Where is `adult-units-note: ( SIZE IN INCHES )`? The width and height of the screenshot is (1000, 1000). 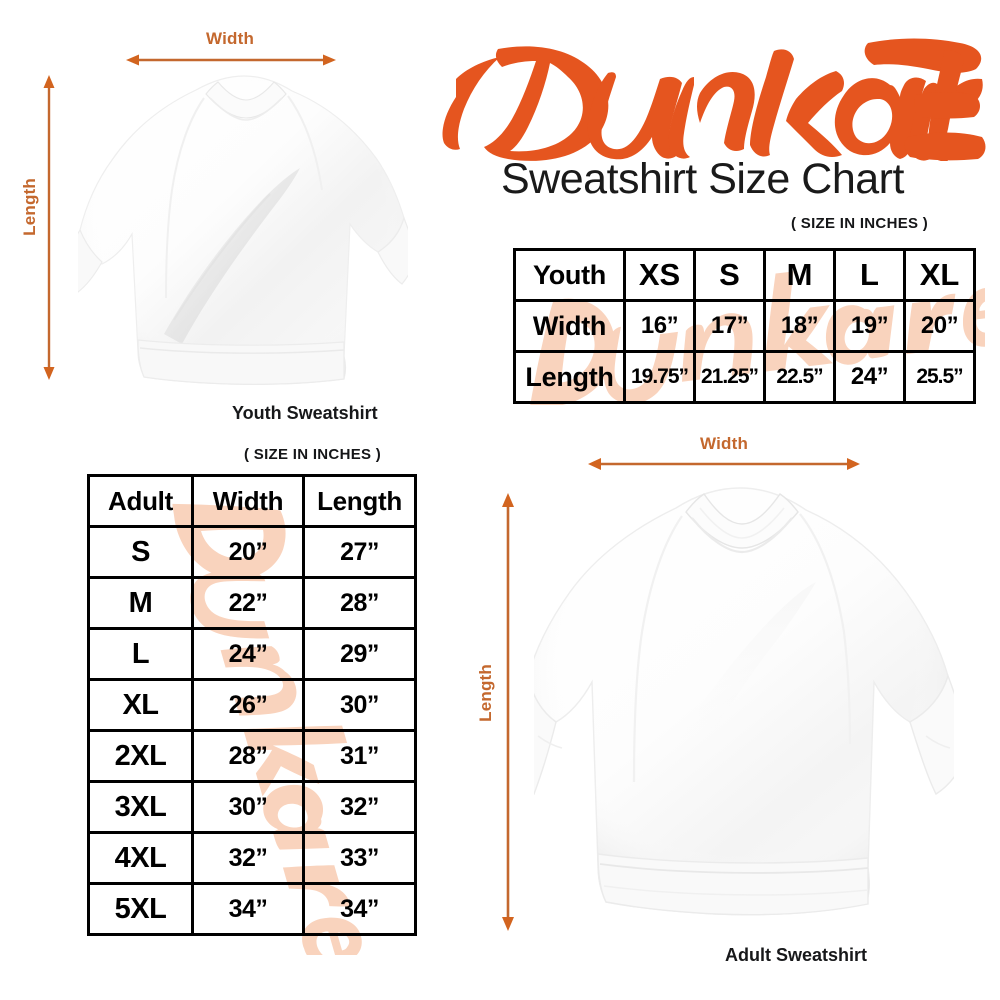
adult-units-note: ( SIZE IN INCHES ) is located at coordinates (313, 454).